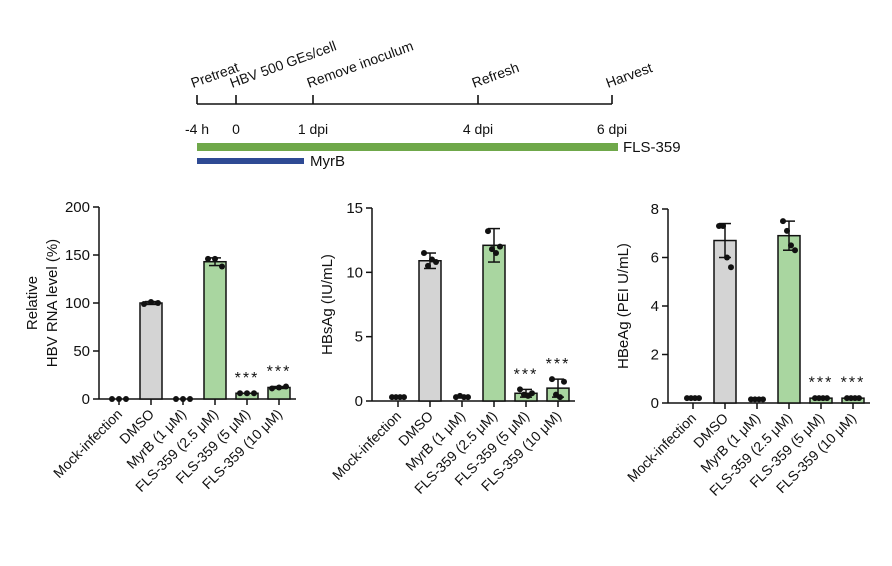  Describe the element at coordinates (354, 208) in the screenshot. I see `y-tick-label: 15` at that location.